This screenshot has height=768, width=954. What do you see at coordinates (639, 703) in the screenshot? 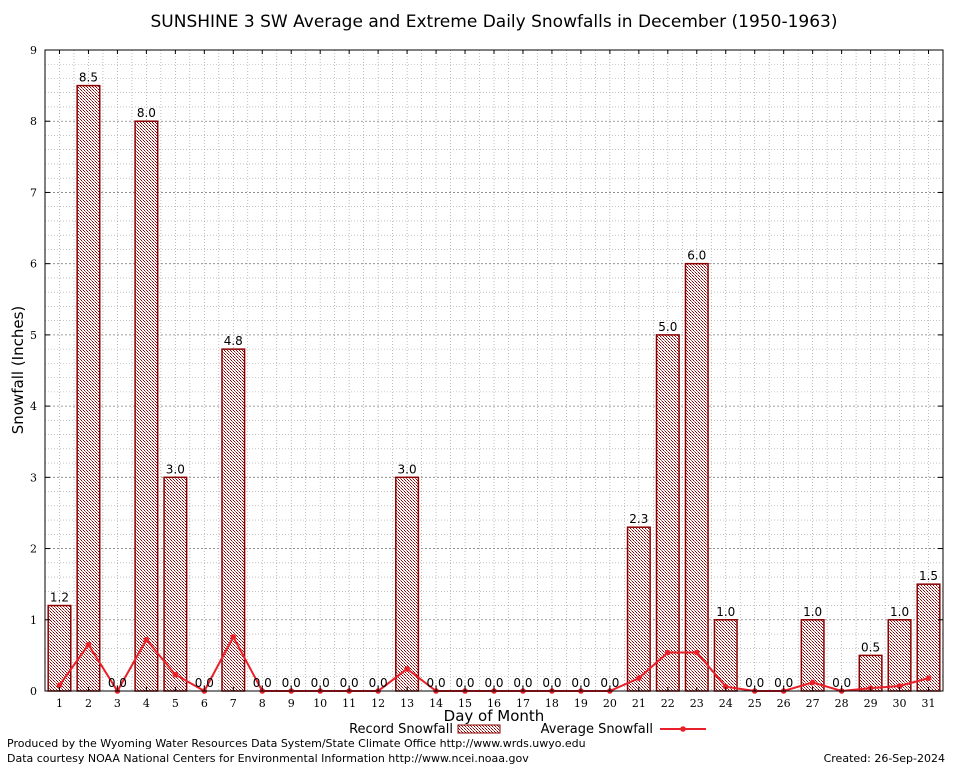
I see `x-tick-label: 21` at bounding box center [639, 703].